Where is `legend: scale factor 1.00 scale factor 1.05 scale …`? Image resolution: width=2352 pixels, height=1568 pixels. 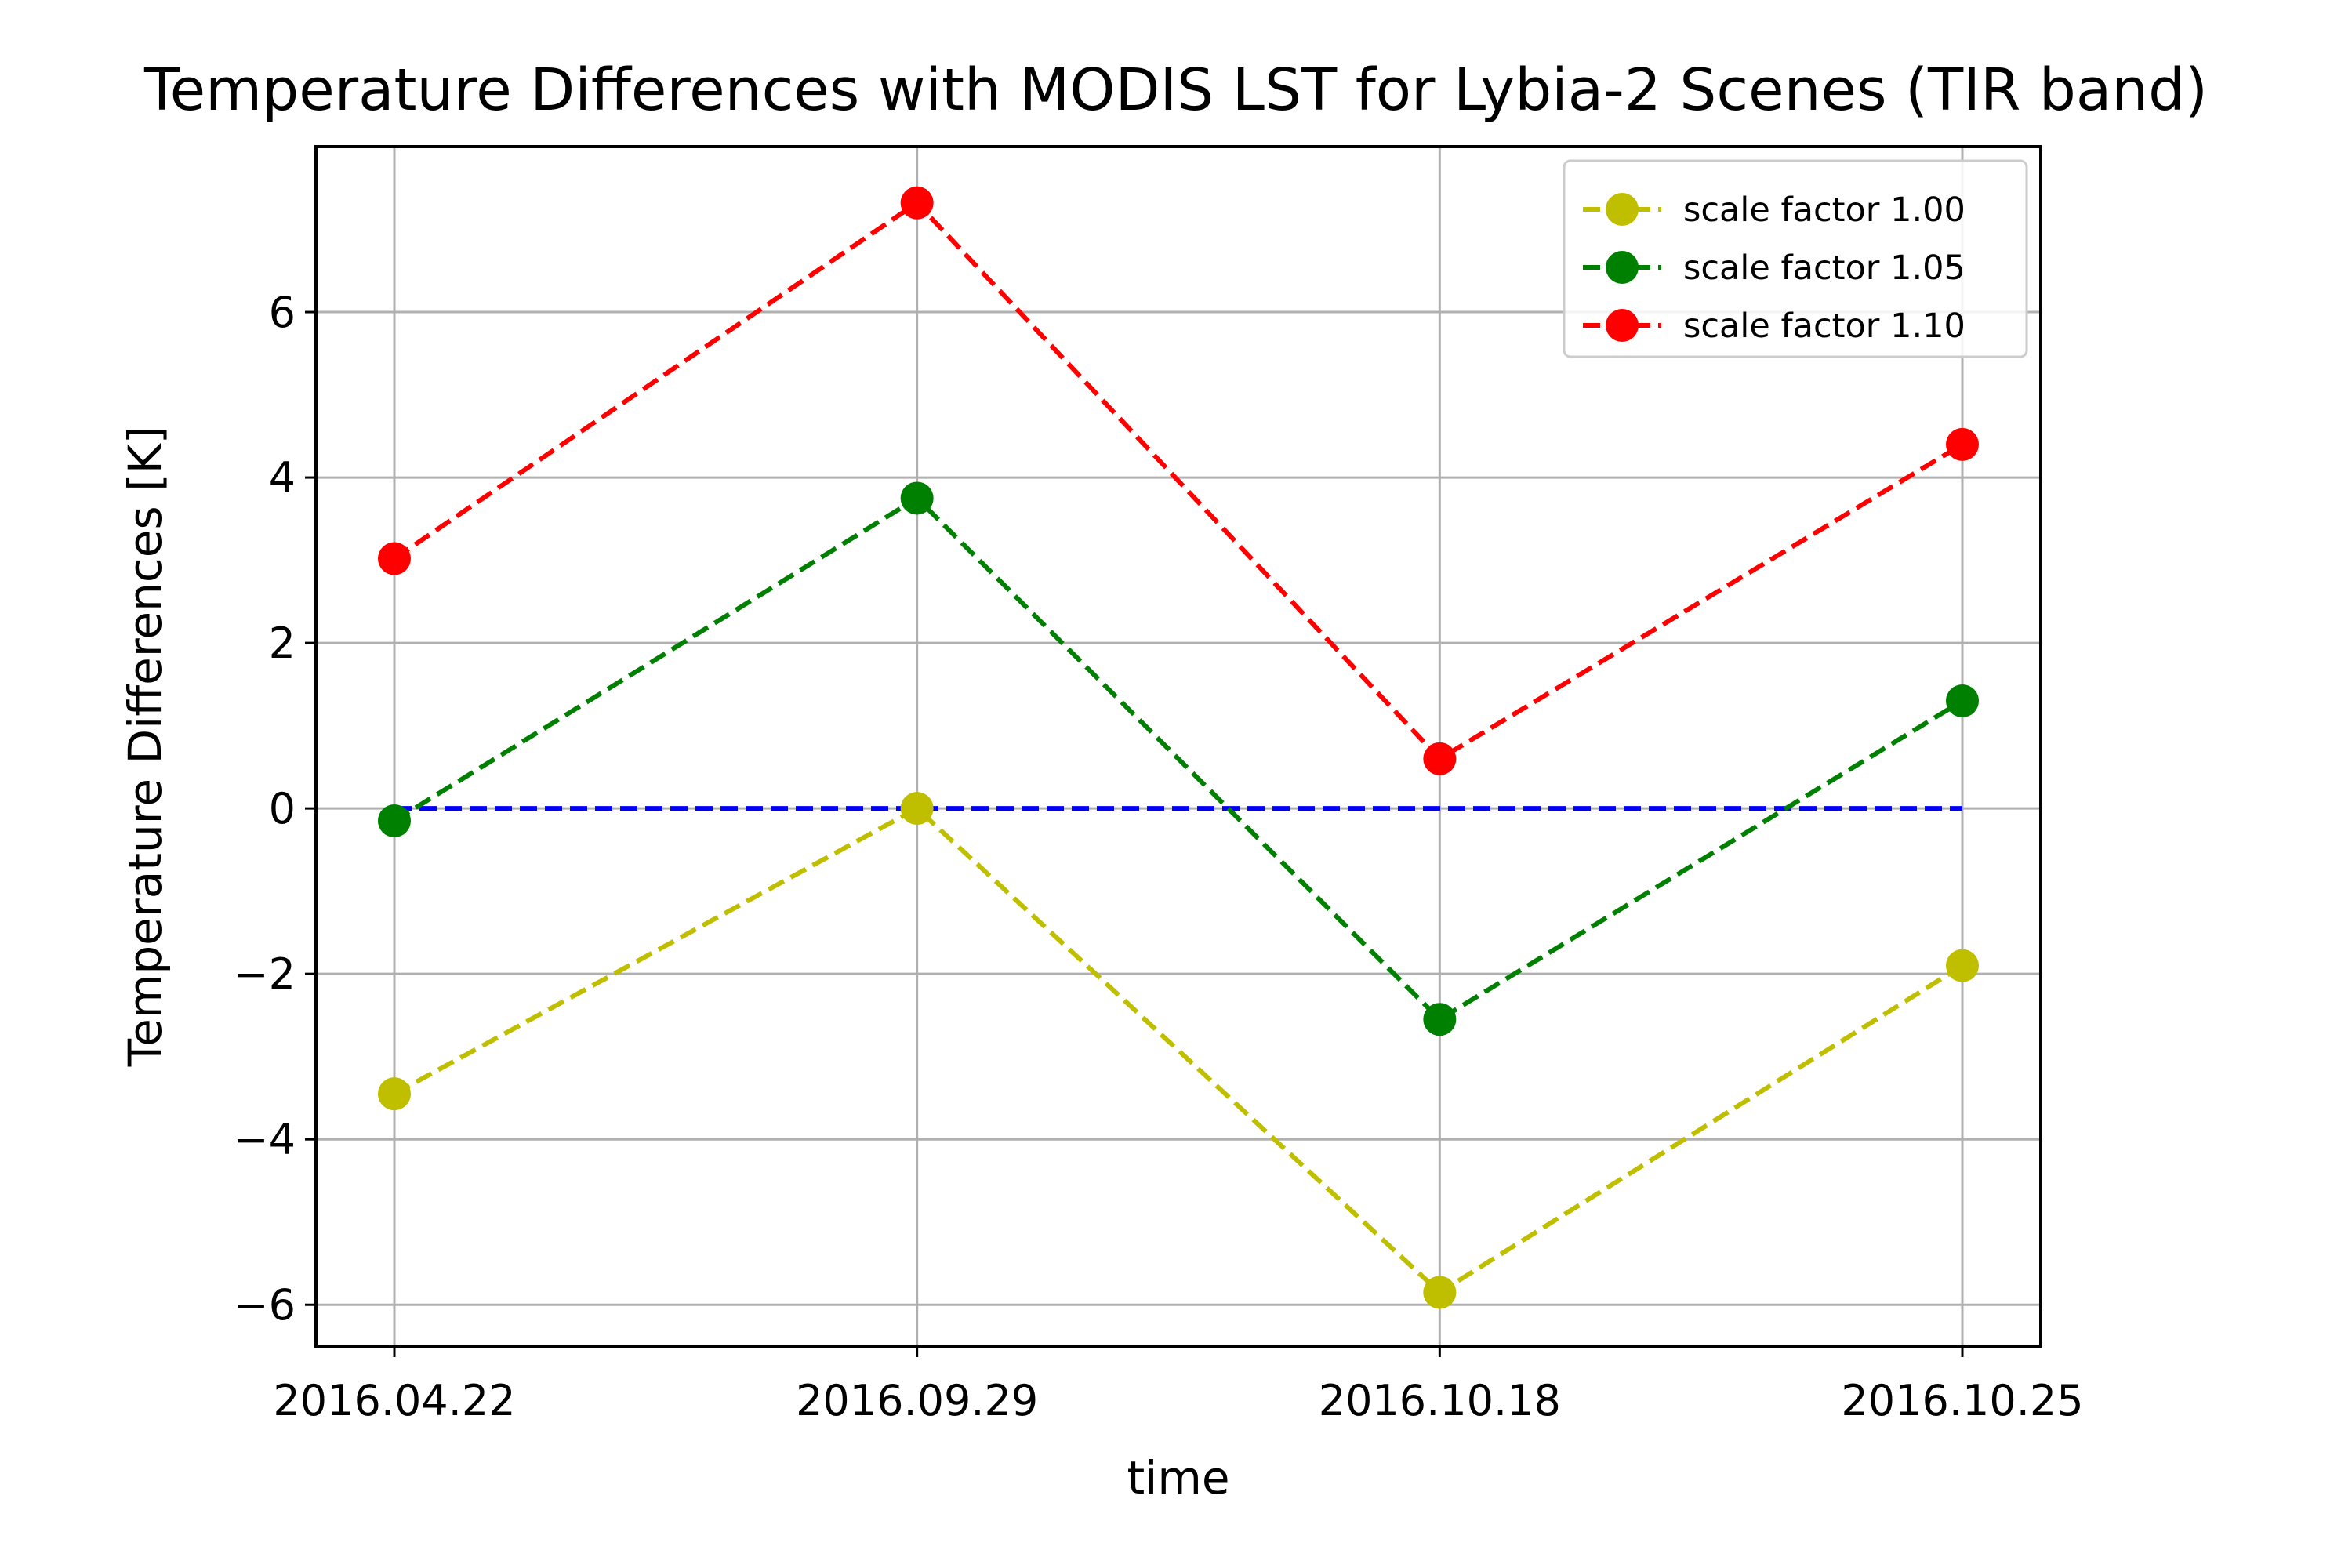 legend: scale factor 1.00 scale factor 1.05 scale … is located at coordinates (1796, 258).